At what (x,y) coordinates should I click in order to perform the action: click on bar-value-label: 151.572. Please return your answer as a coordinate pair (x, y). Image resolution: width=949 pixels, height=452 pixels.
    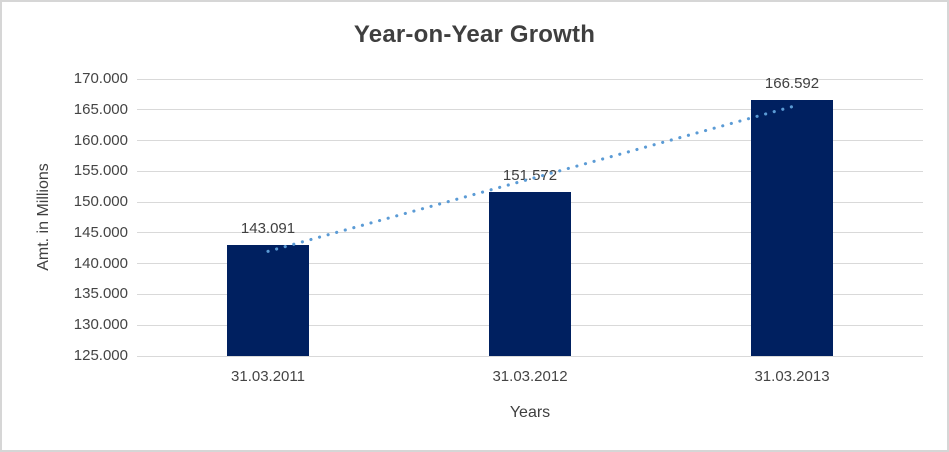
    Looking at the image, I should click on (530, 176).